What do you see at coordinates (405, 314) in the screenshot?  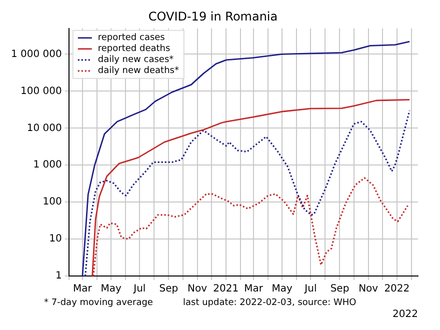 I see `text: 2022` at bounding box center [405, 314].